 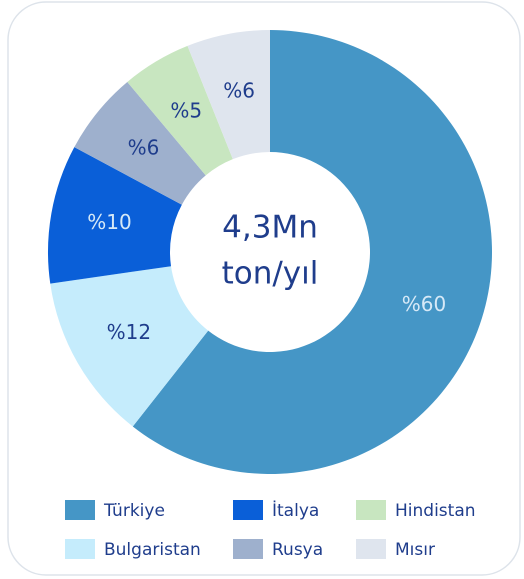 What do you see at coordinates (435, 511) in the screenshot?
I see `legend-label: Hindistan` at bounding box center [435, 511].